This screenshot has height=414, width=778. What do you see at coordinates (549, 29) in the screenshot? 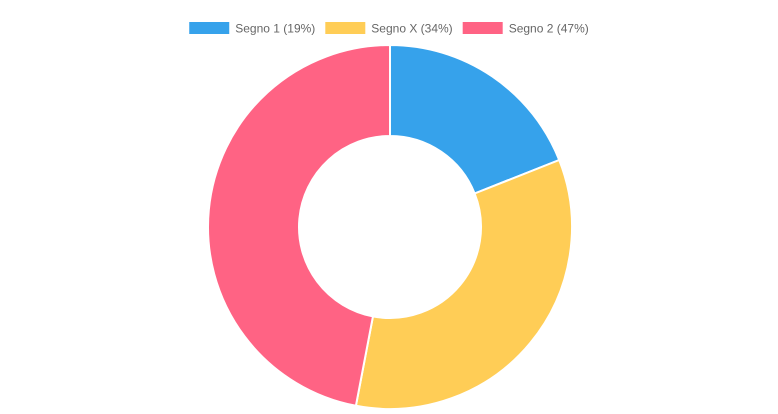
I see `legend-label: Segno 2 (47%)` at bounding box center [549, 29].